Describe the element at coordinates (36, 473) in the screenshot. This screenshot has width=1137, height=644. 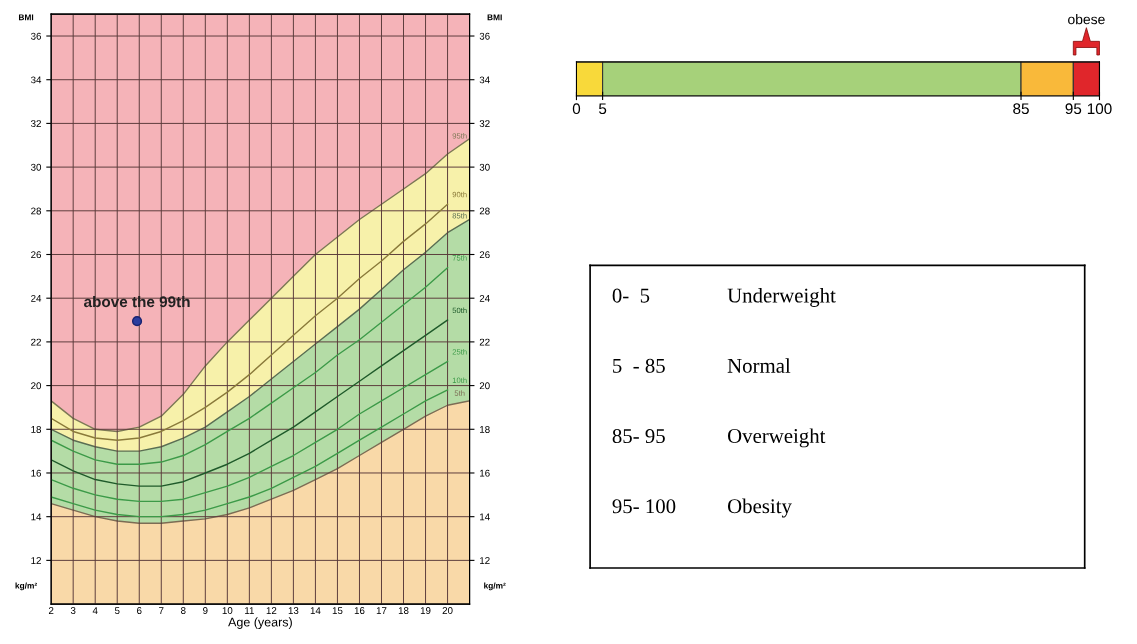
I see `y-tick-label: 16` at that location.